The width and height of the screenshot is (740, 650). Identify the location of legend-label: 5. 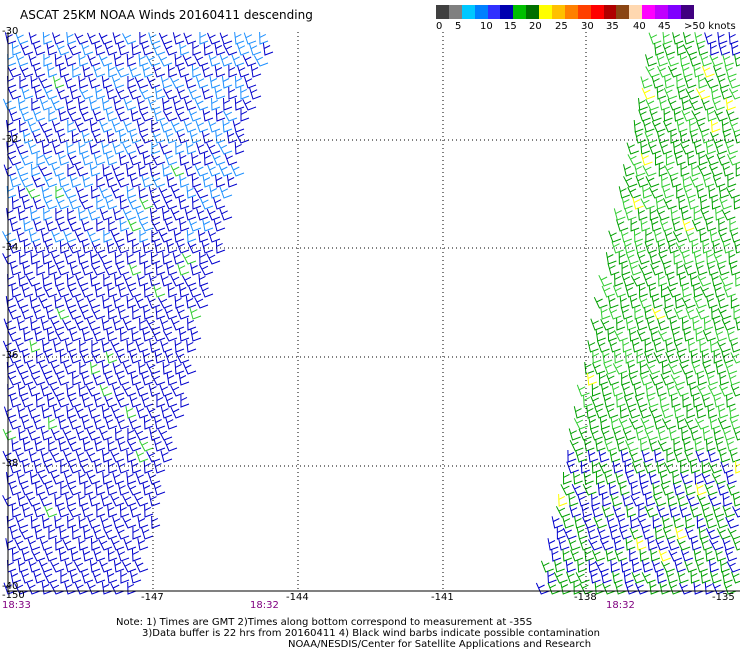
(458, 26).